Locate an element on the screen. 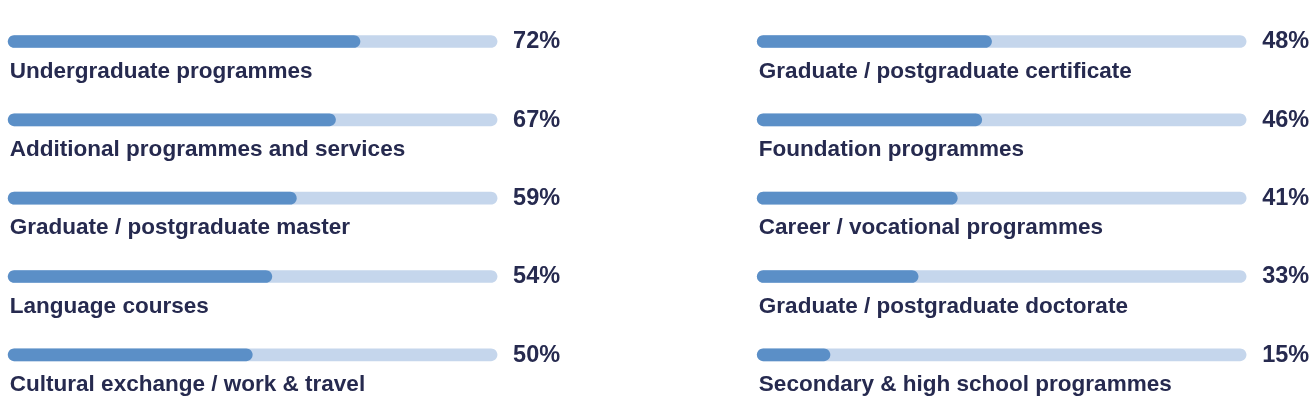 The height and width of the screenshot is (414, 1315). category-label: Additional programmes and services is located at coordinates (207, 149).